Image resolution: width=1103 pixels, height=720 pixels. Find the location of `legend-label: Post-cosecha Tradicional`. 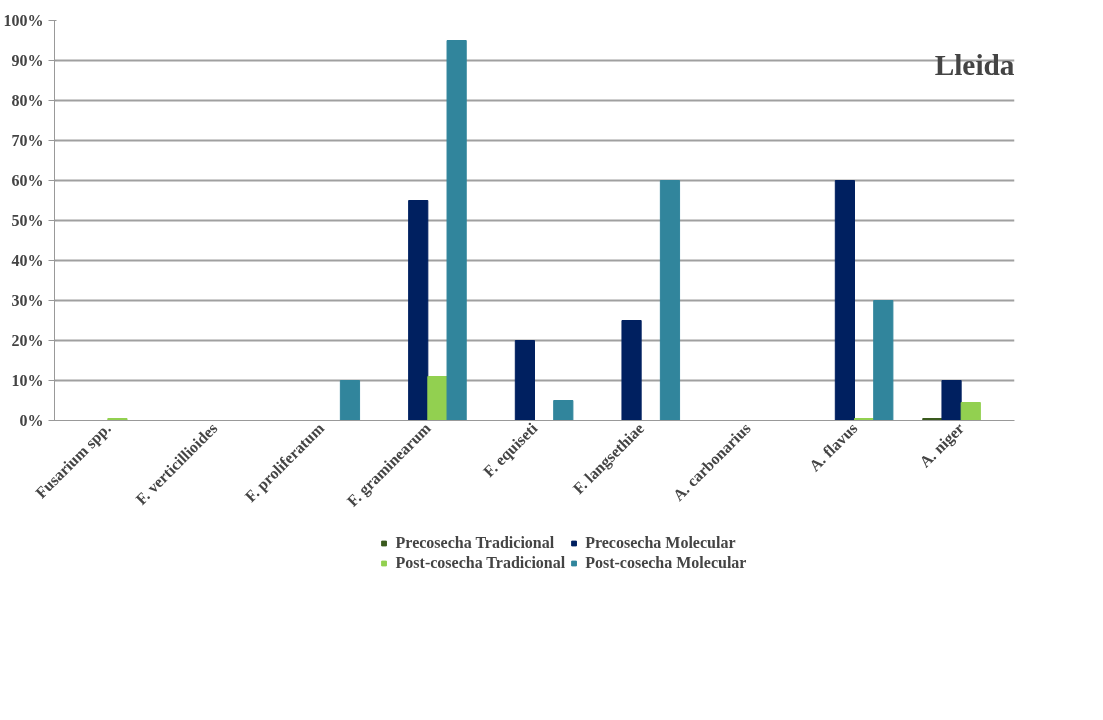

legend-label: Post-cosecha Tradicional is located at coordinates (480, 563).